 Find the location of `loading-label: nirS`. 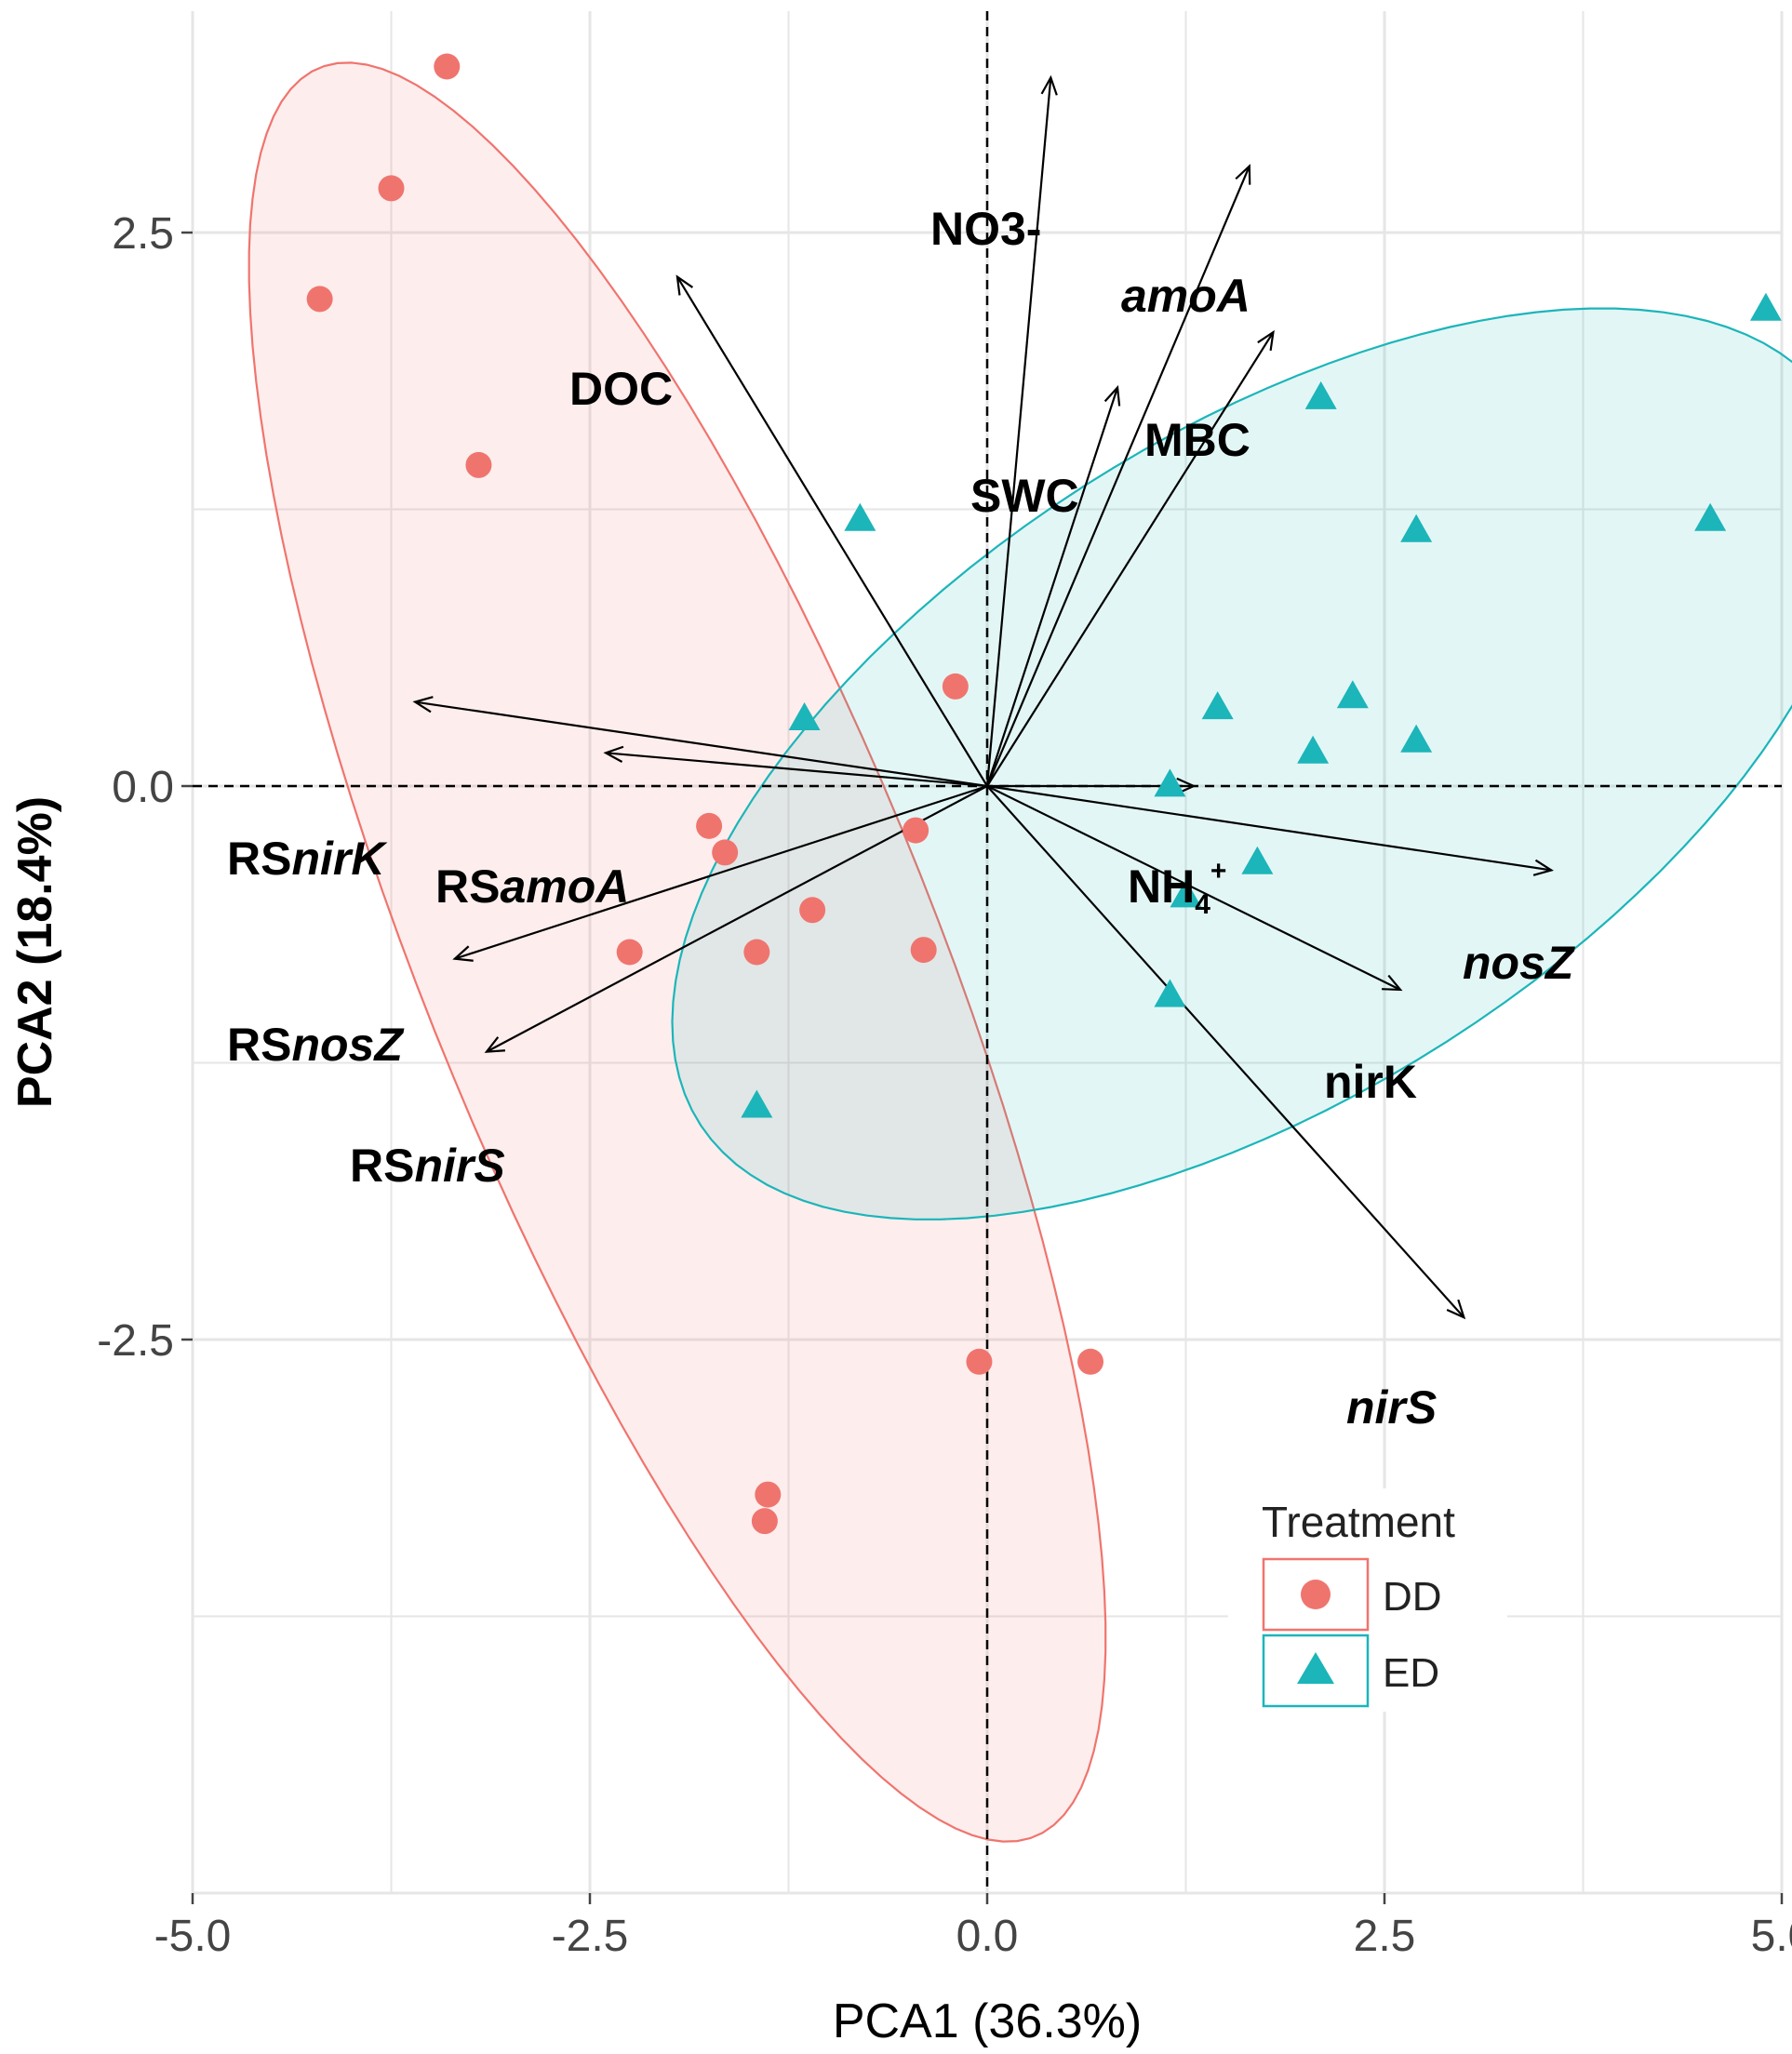

loading-label: nirS is located at coordinates (1392, 1407).